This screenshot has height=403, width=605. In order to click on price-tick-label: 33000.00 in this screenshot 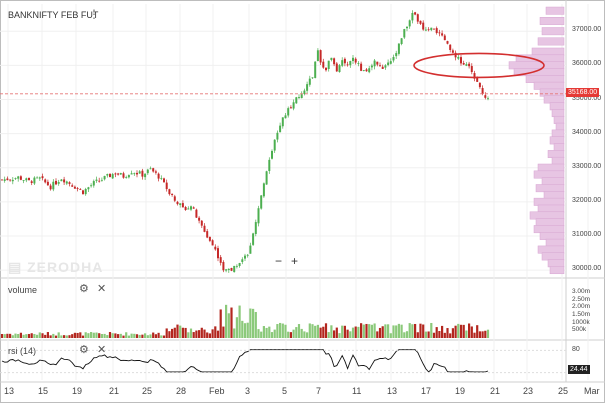, I will do `click(587, 166)`.